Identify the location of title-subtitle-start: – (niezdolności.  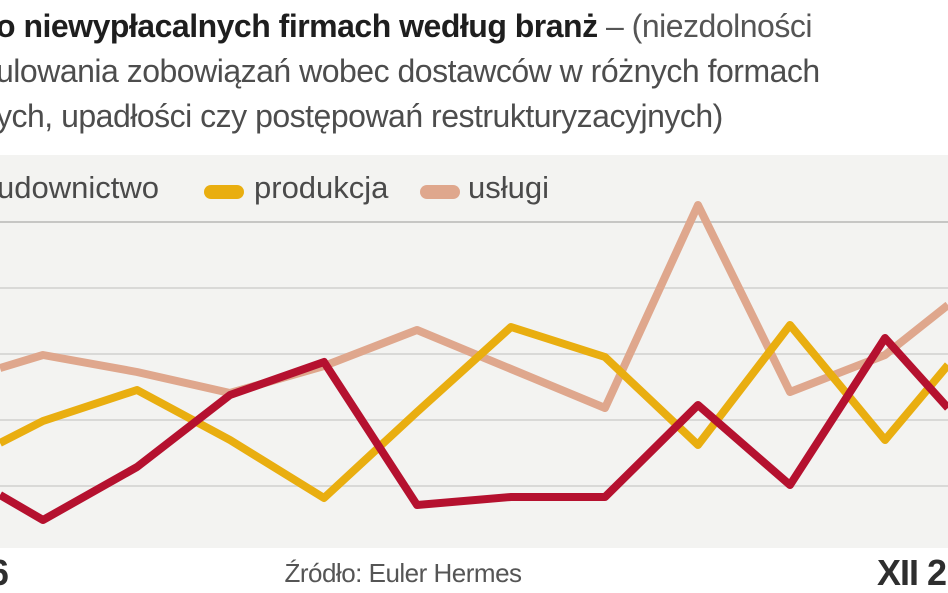
(704, 26).